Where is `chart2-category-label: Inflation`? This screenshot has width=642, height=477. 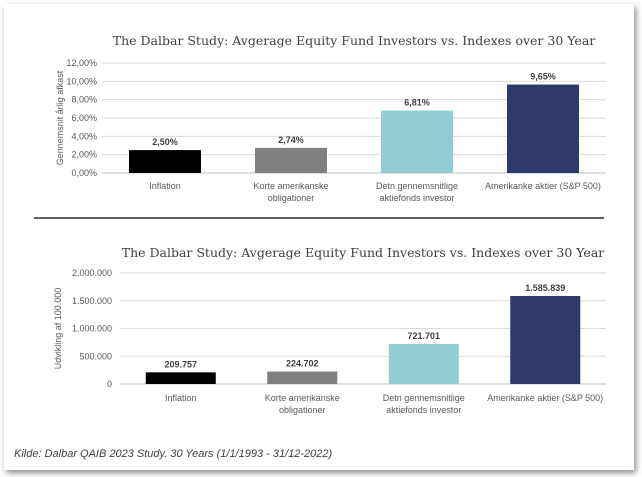
chart2-category-label: Inflation is located at coordinates (181, 398).